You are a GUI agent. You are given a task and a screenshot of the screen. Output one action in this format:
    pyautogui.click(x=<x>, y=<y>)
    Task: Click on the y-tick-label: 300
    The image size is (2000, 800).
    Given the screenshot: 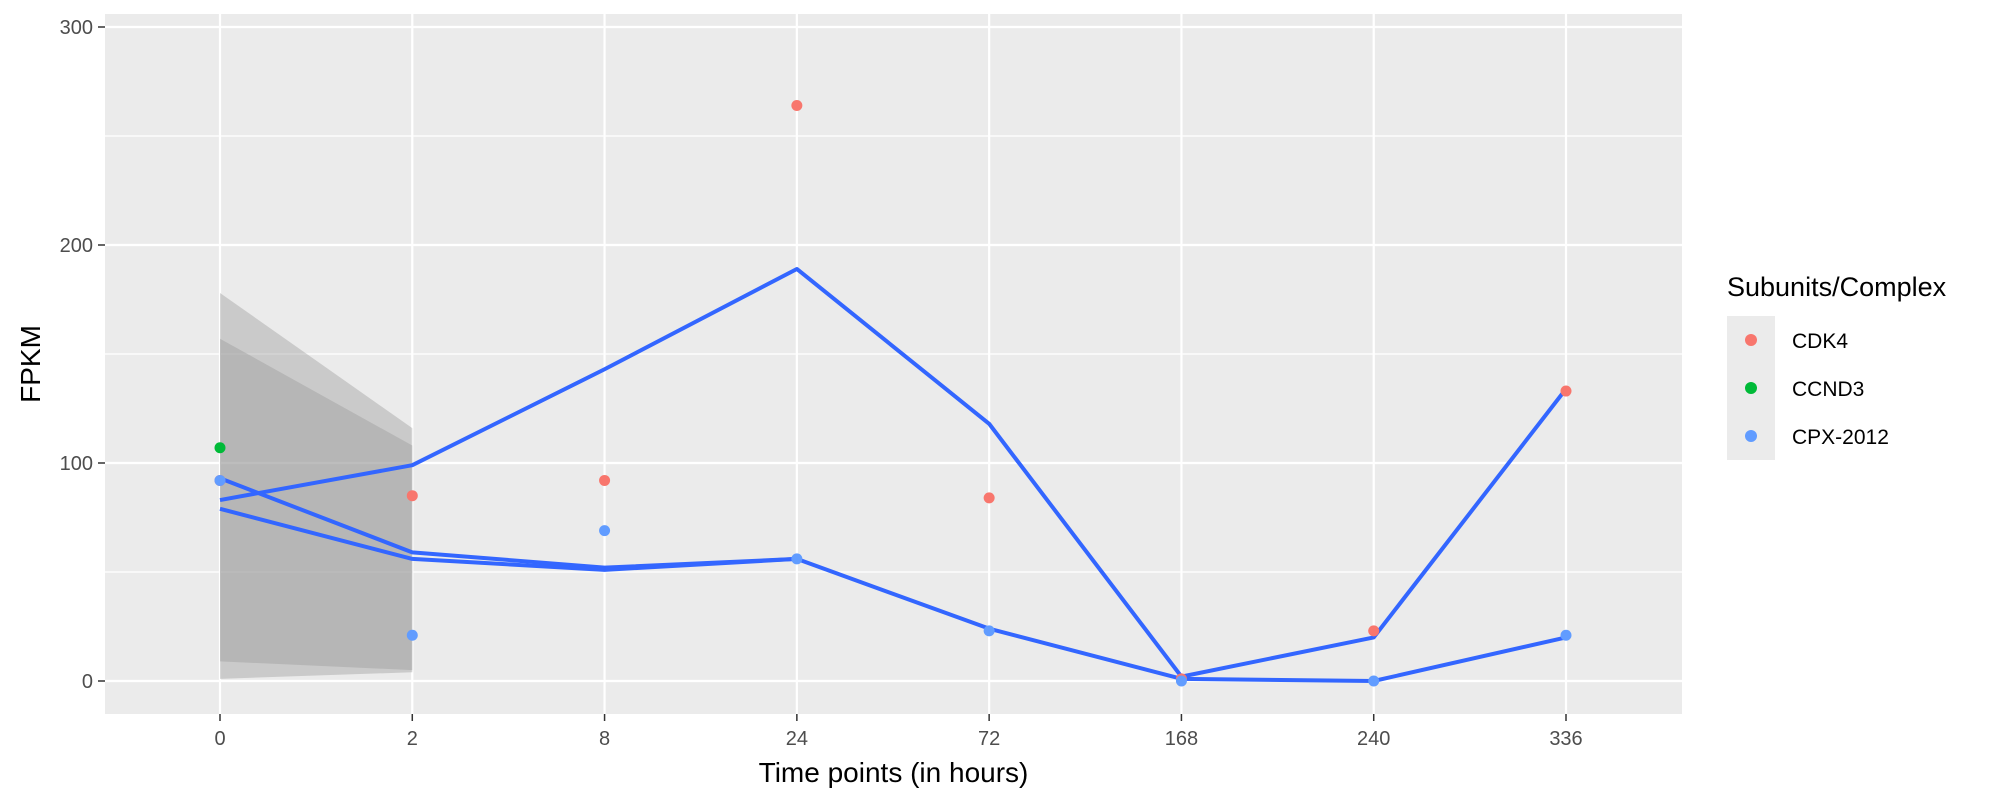 What is the action you would take?
    pyautogui.click(x=76, y=28)
    